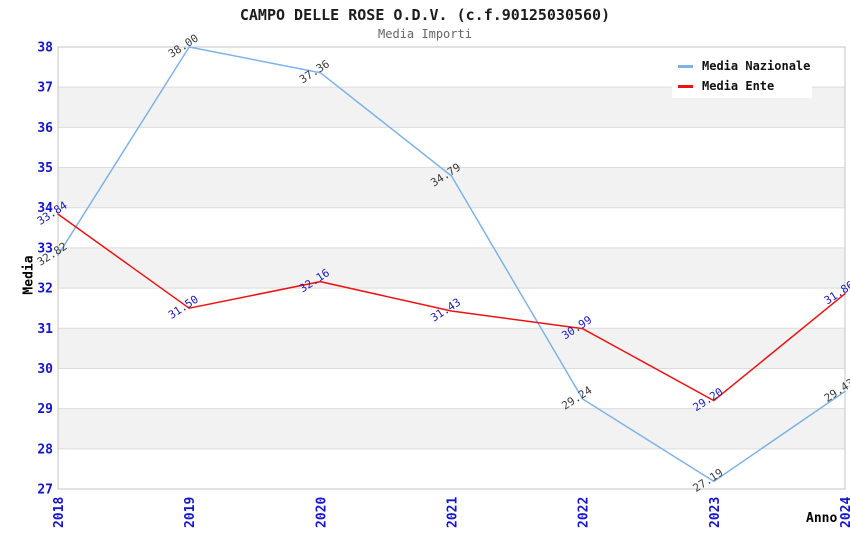 Image resolution: width=850 pixels, height=550 pixels. I want to click on y-tick-label: 32, so click(45, 289).